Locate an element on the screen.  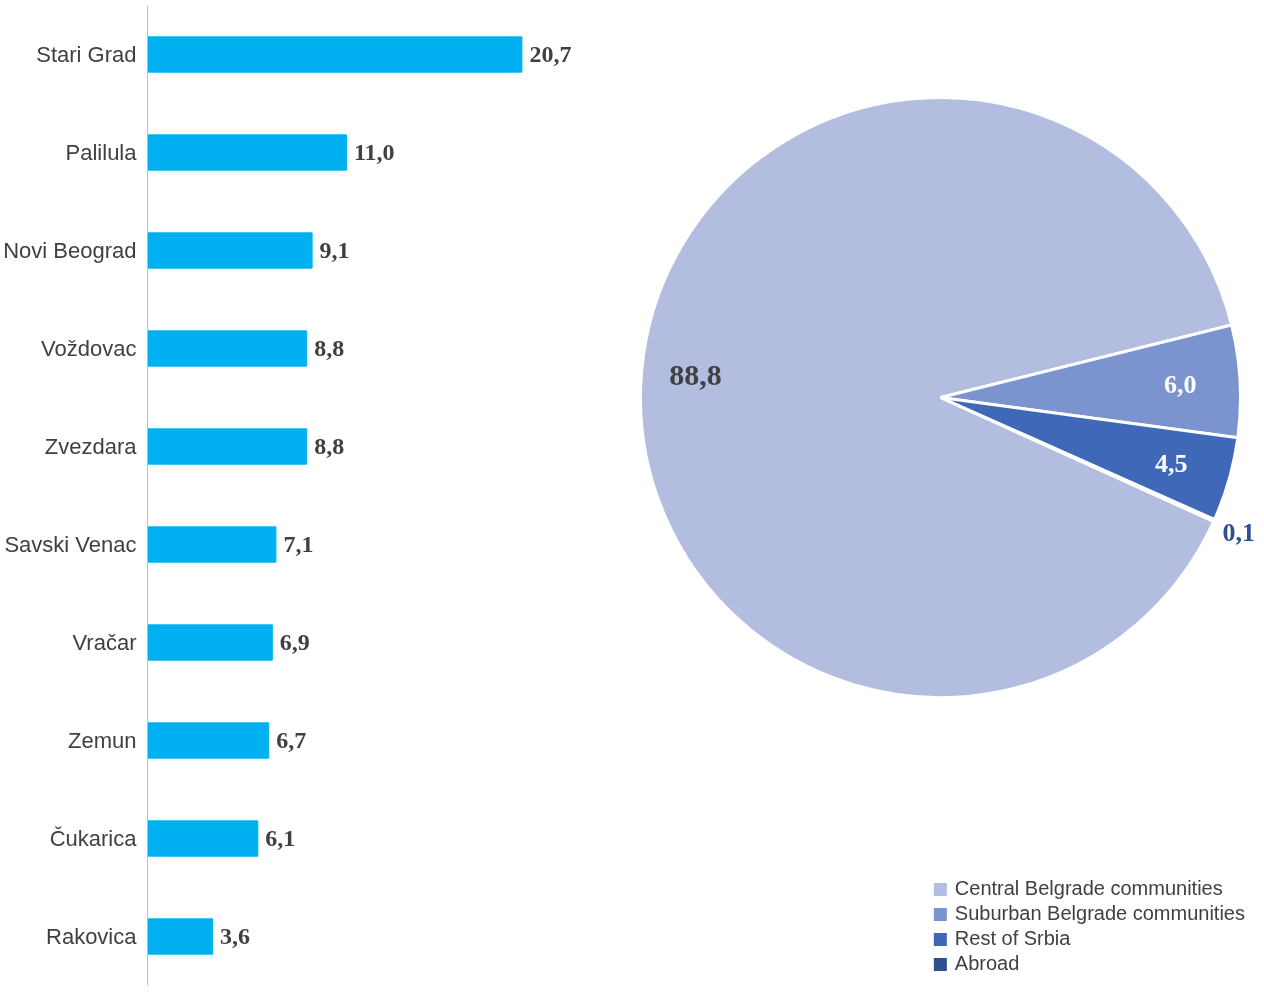
legend-label: Rest of Srbia is located at coordinates (1012, 938).